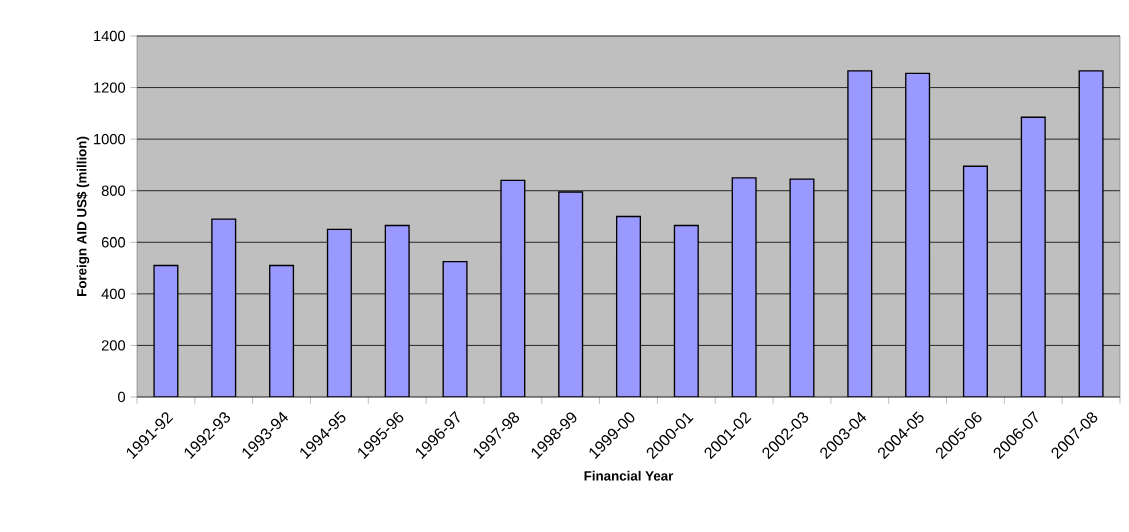 The height and width of the screenshot is (532, 1129). What do you see at coordinates (113, 242) in the screenshot?
I see `y-tick-label: 600` at bounding box center [113, 242].